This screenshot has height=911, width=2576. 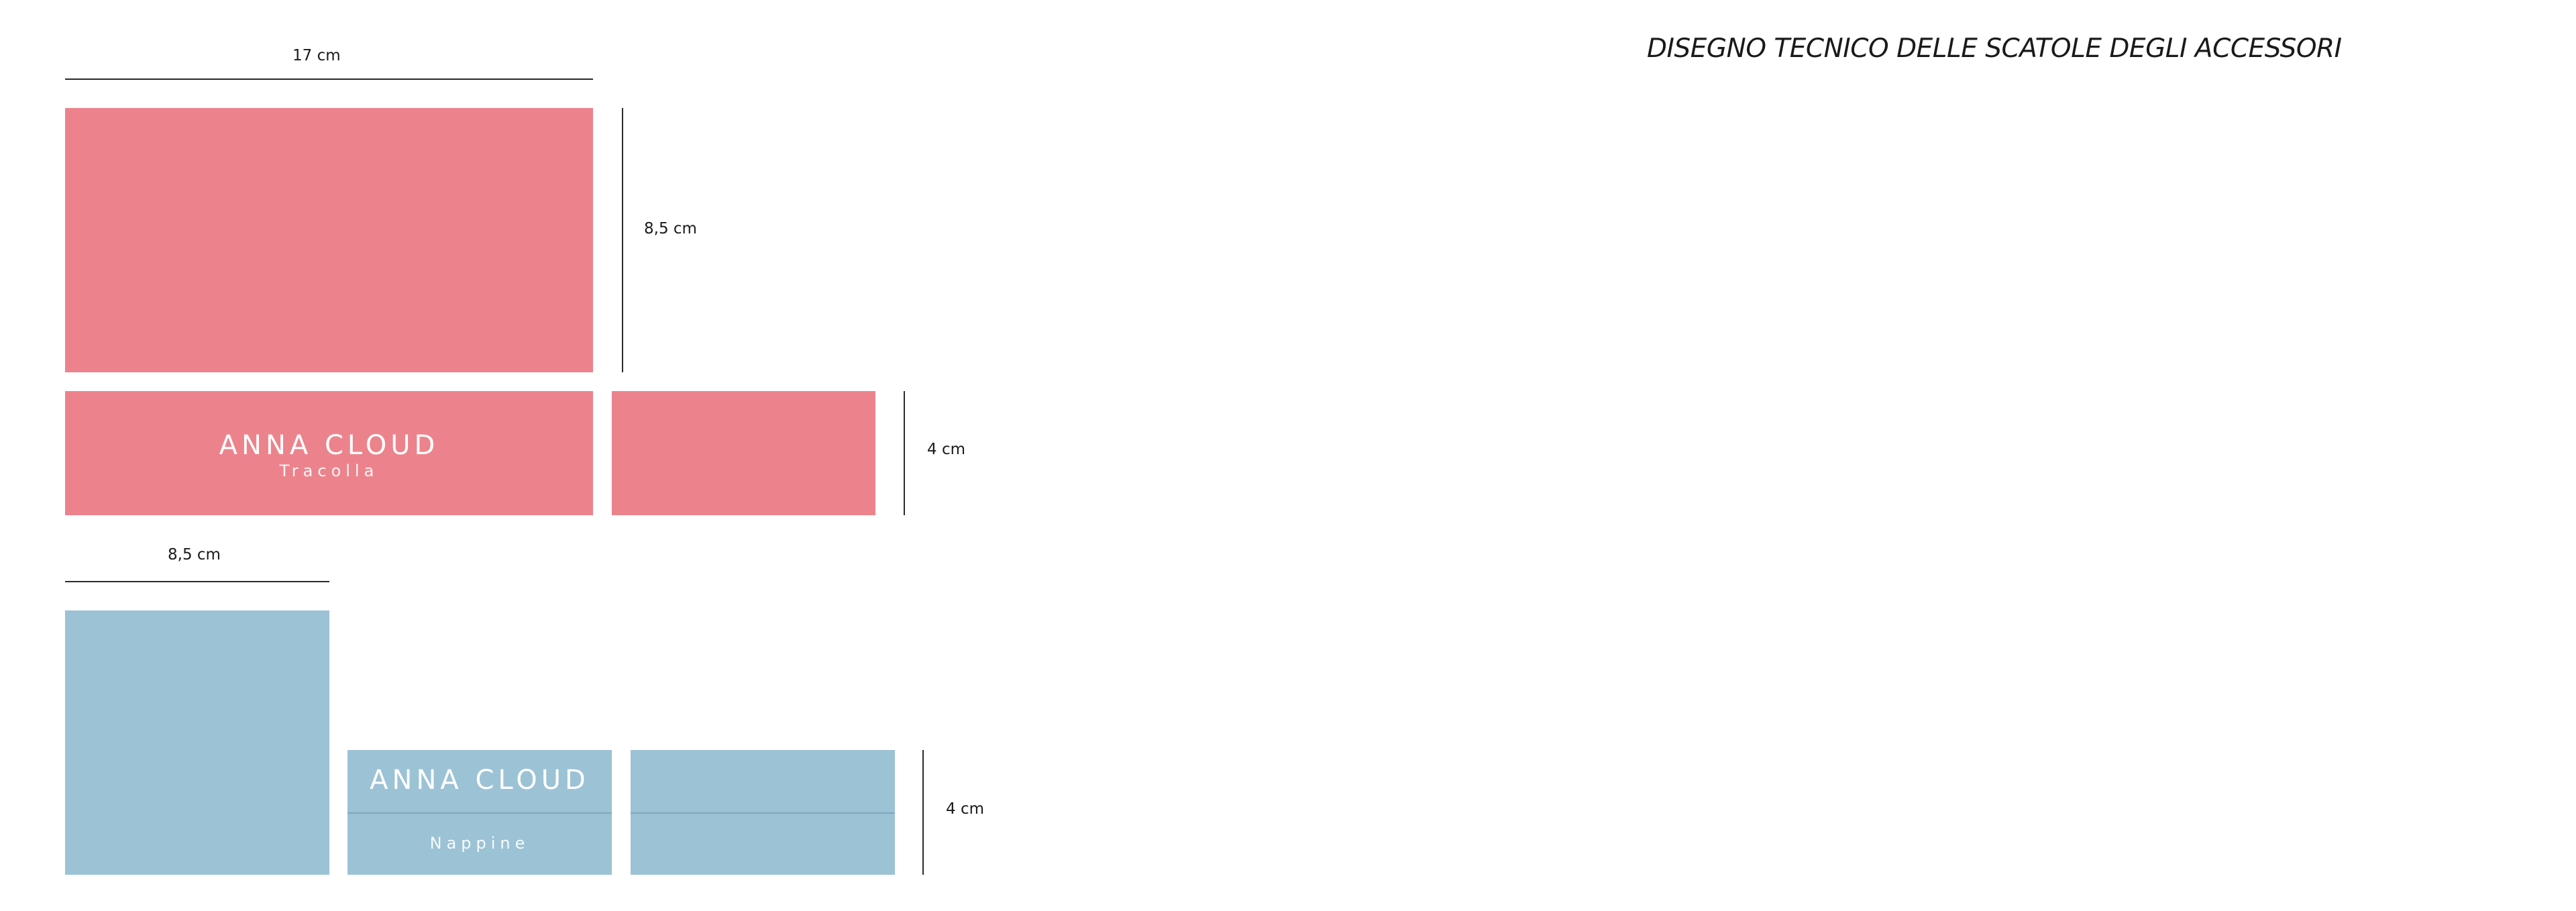 I want to click on blue-box-end-side, so click(x=763, y=812).